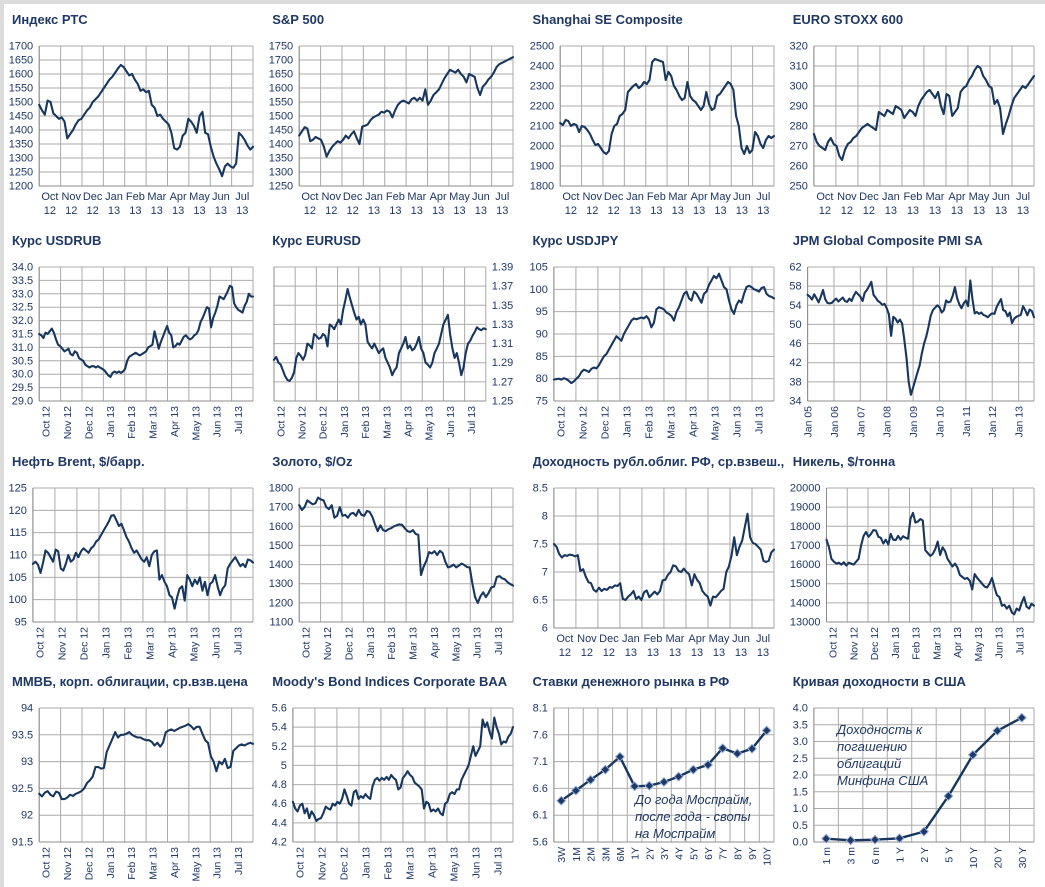  I want to click on svg-text: 46, so click(795, 344).